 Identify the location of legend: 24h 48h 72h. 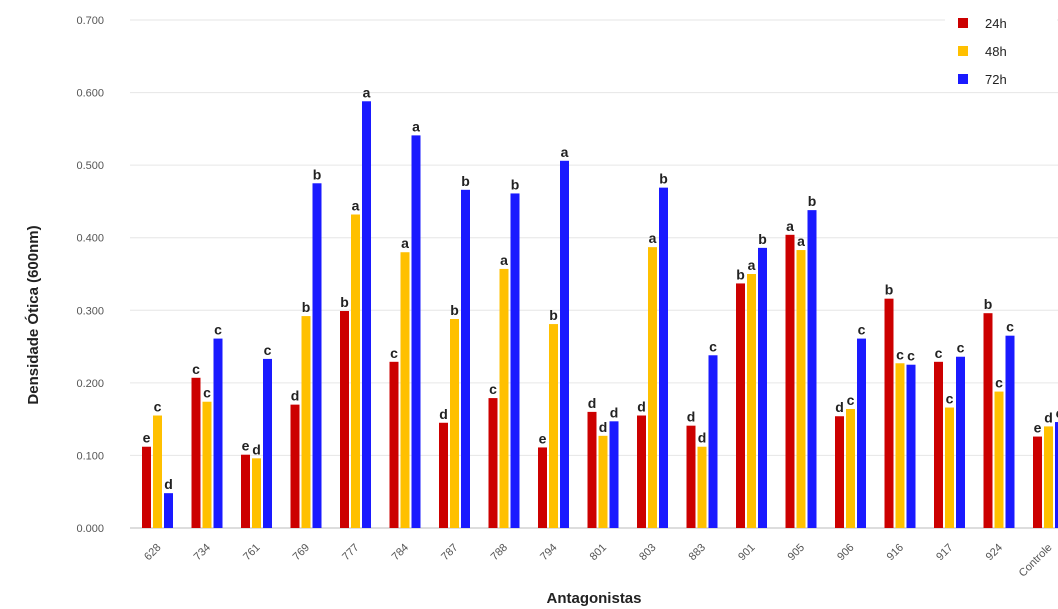
(1001, 48).